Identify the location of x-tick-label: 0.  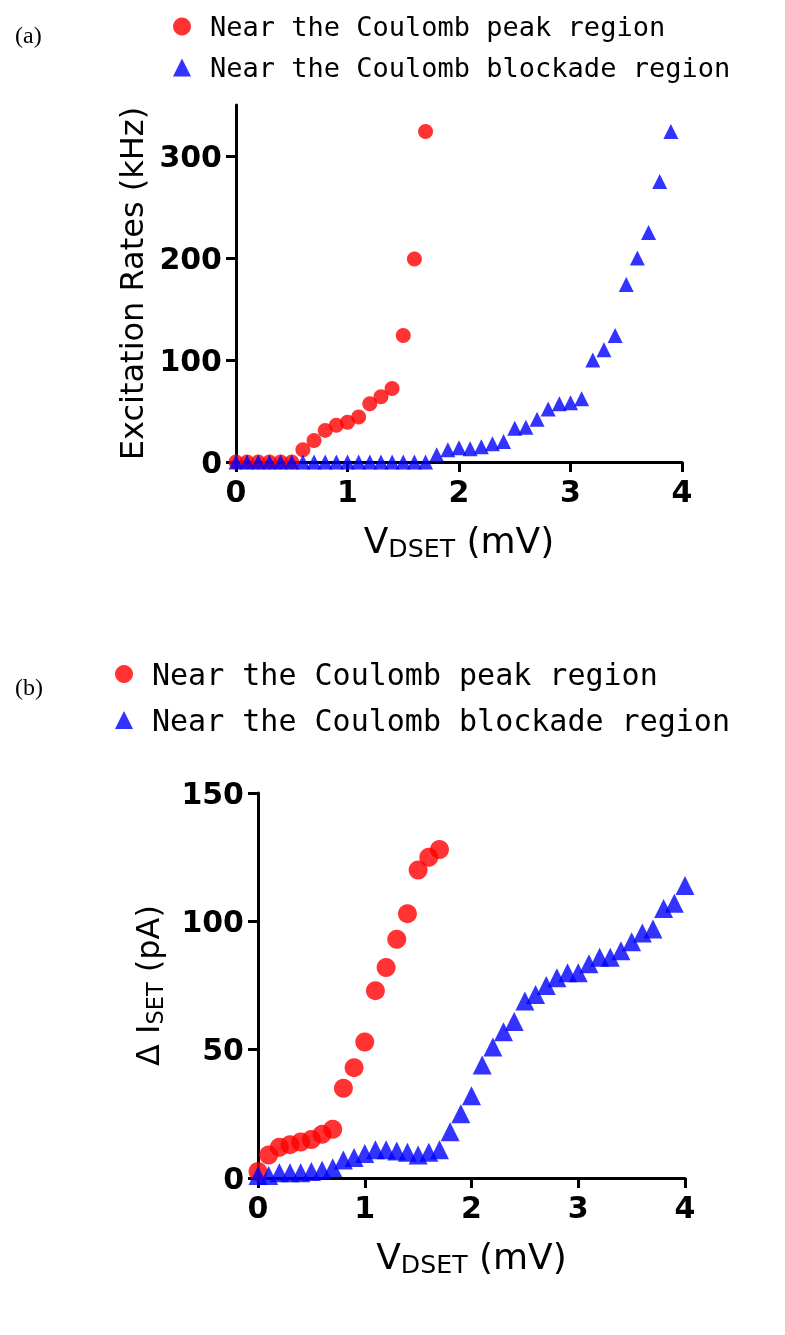
(258, 1207).